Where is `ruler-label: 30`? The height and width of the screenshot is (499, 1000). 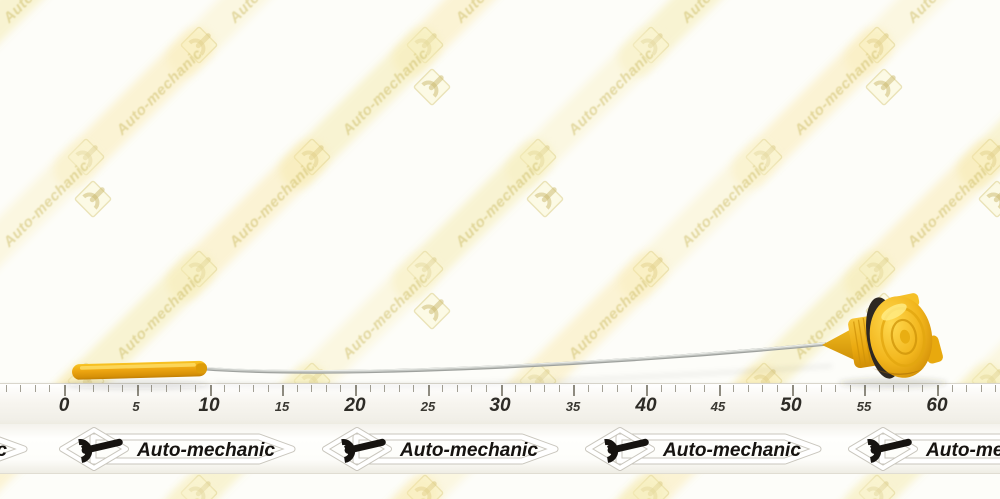
ruler-label: 30 is located at coordinates (500, 405).